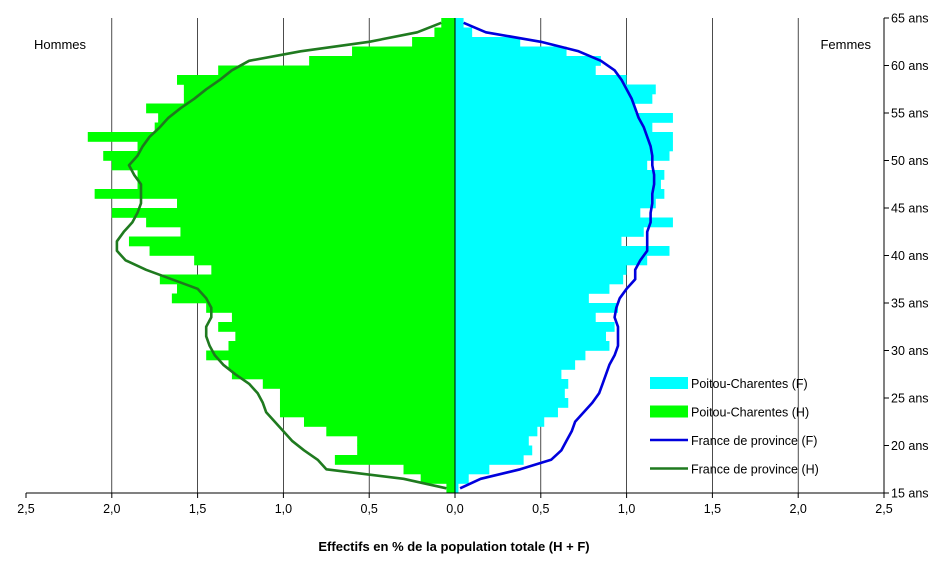 This screenshot has height=563, width=948. What do you see at coordinates (910, 399) in the screenshot?
I see `y-tick-label: 25 ans` at bounding box center [910, 399].